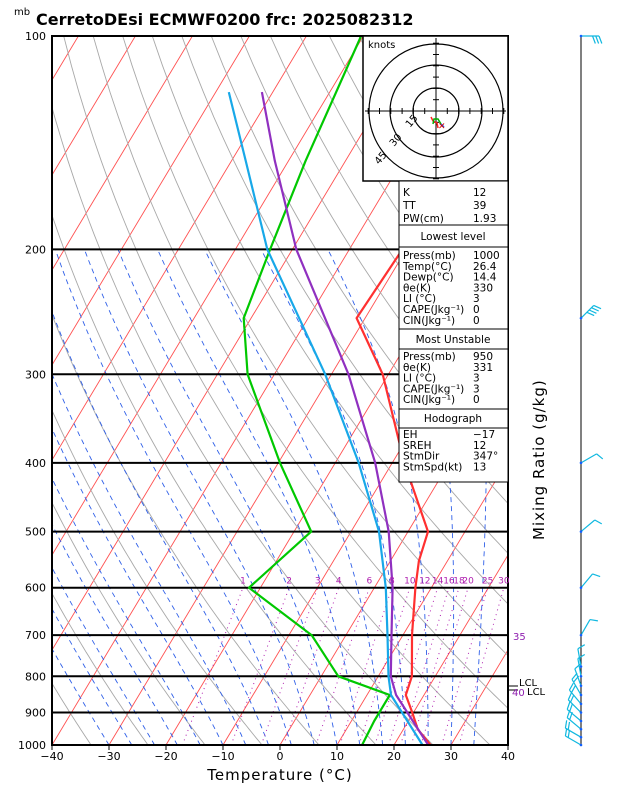 The image size is (618, 800). Describe the element at coordinates (519, 637) in the screenshot. I see `mixing-ratio-35-label: 35` at that location.